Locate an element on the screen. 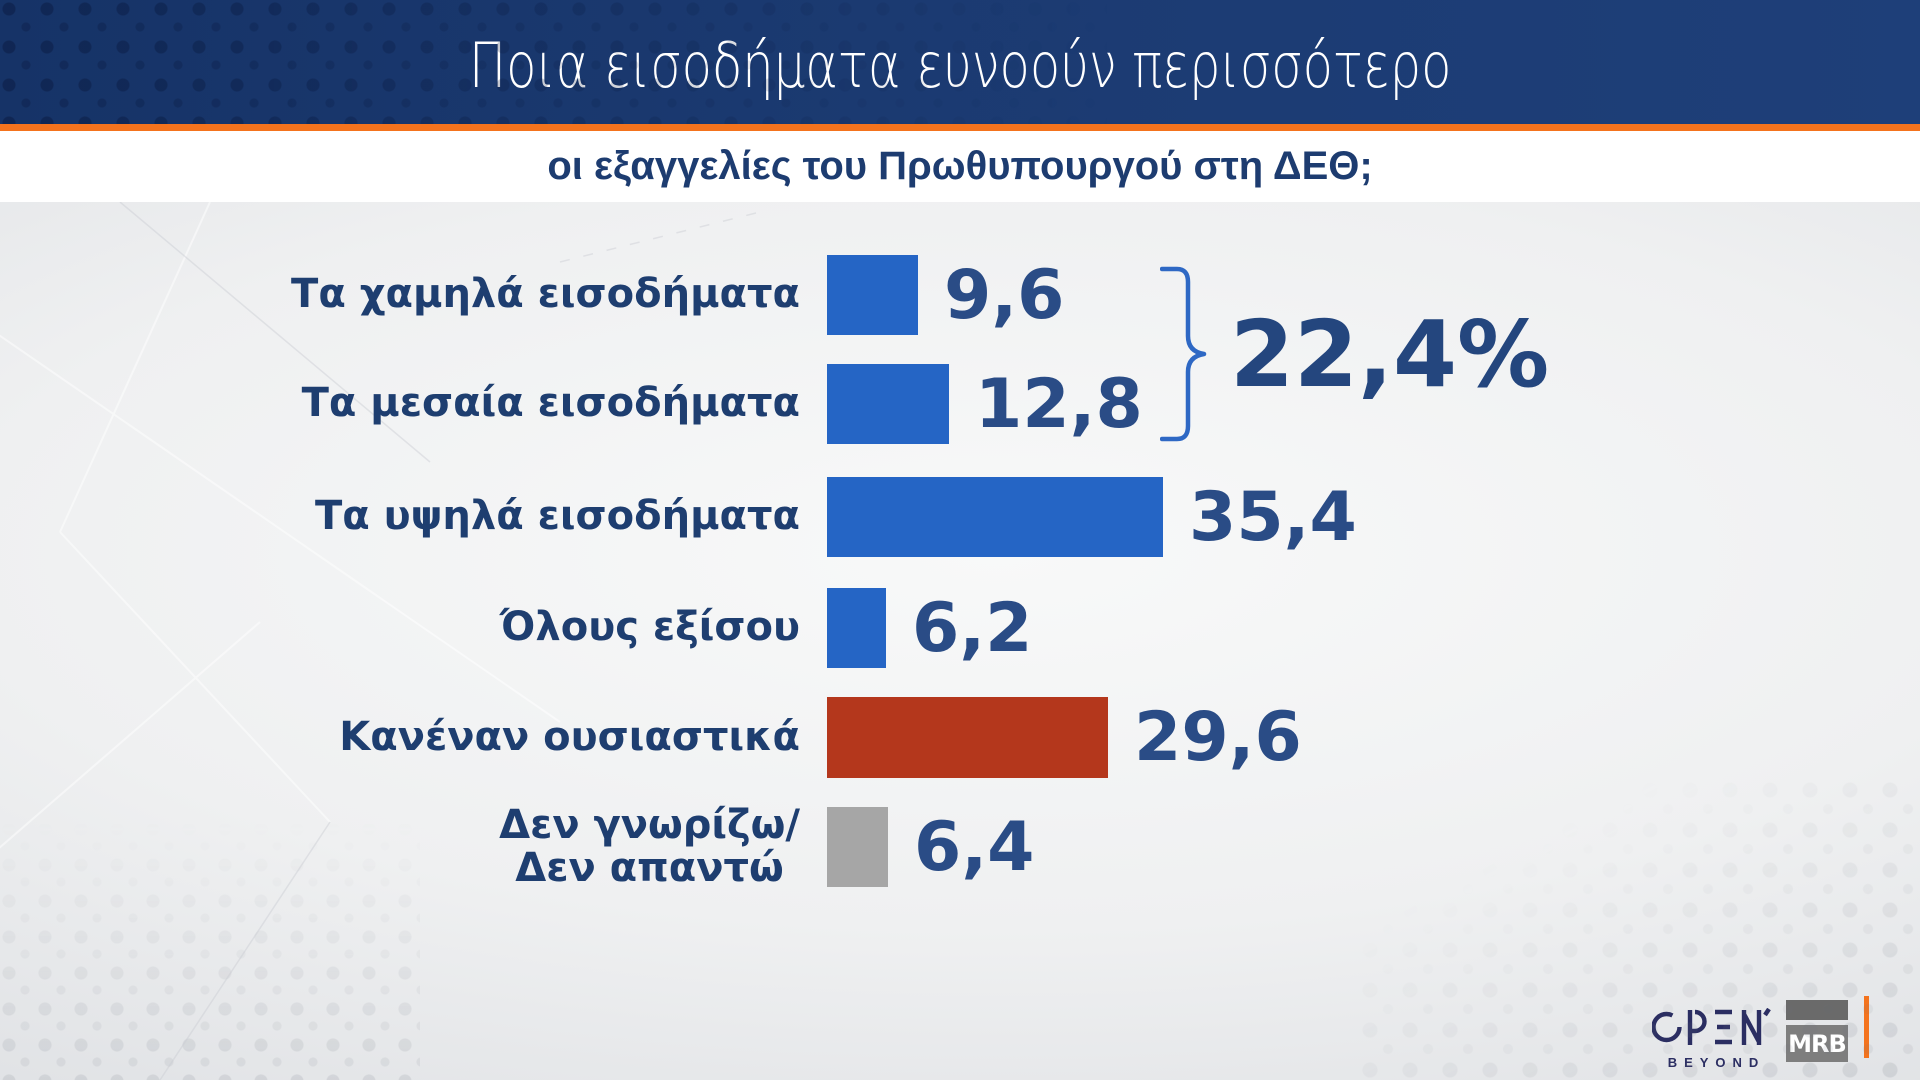 The image size is (1920, 1080). group-total-value: 22,4% is located at coordinates (1390, 354).